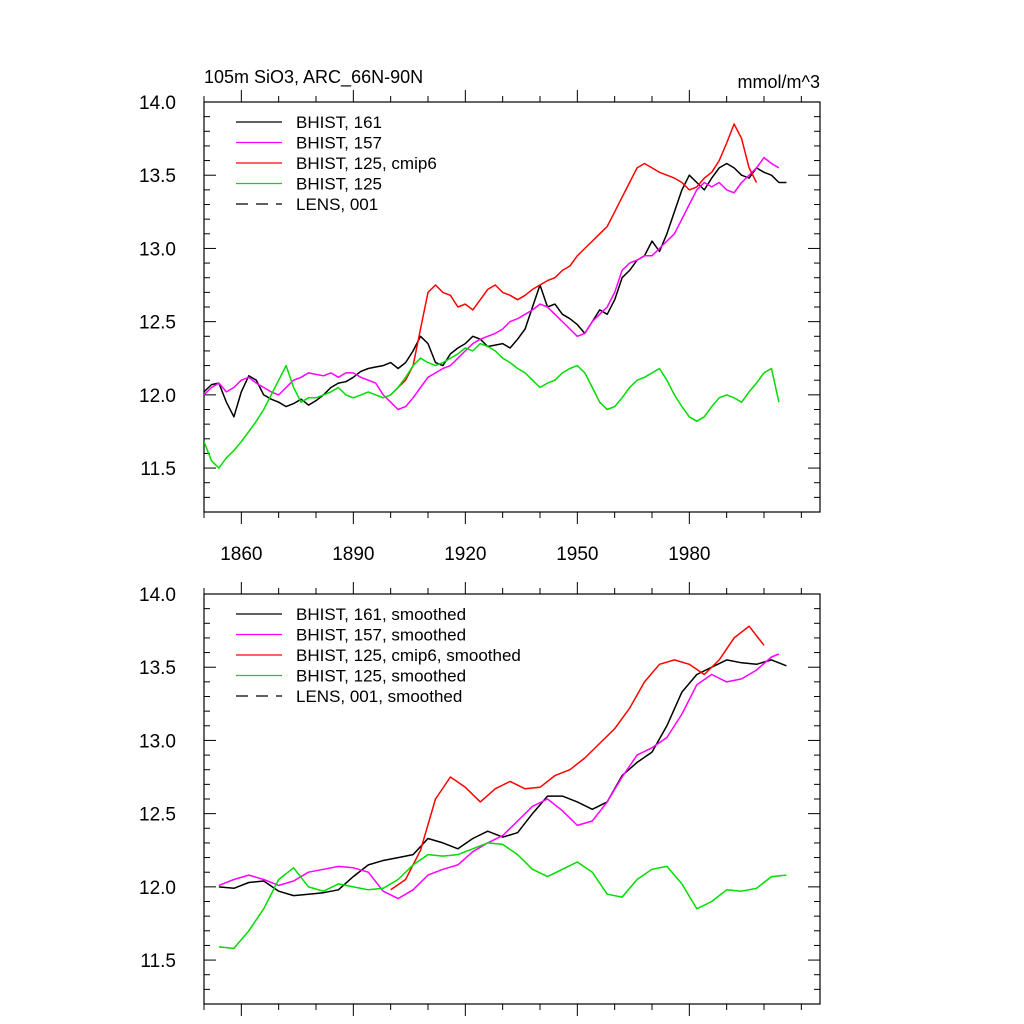 The image size is (1024, 1024). I want to click on legend-label: LENS, 001, so click(337, 204).